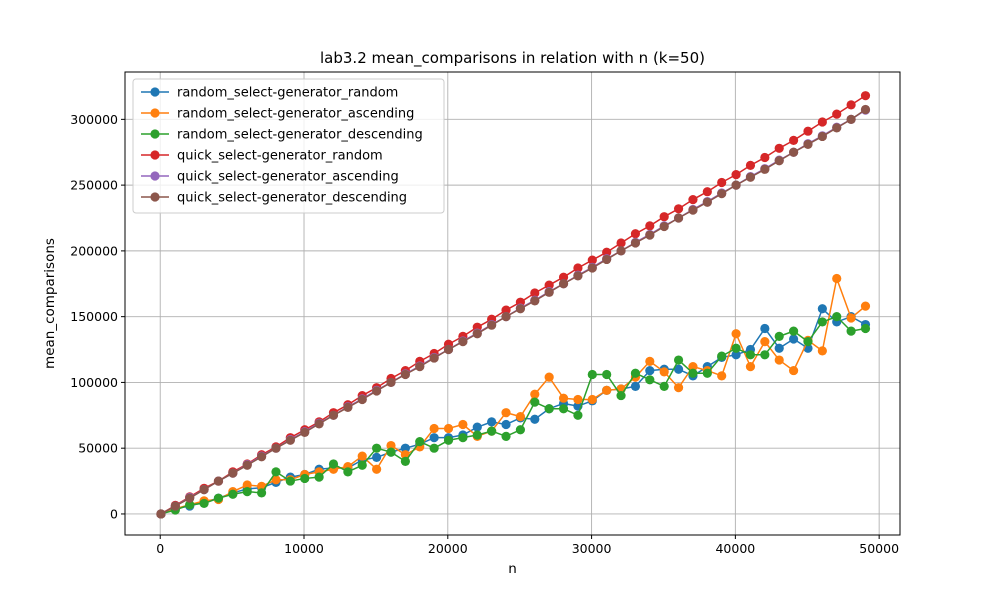  I want to click on legend-entry: random_select-generator_random, so click(269, 93).